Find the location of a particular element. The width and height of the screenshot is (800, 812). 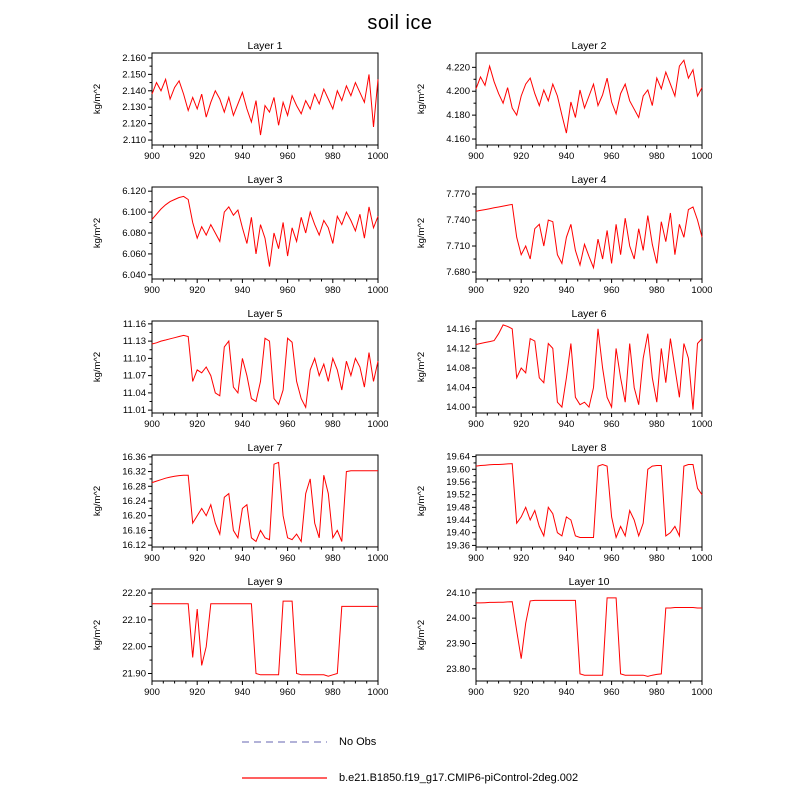

subplot-title: Layer 1 is located at coordinates (264, 46).